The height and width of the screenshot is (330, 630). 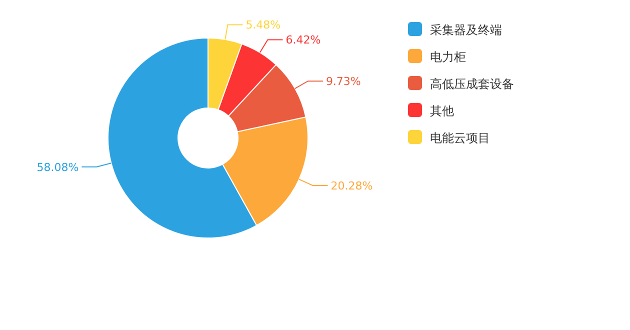 What do you see at coordinates (442, 111) in the screenshot?
I see `legend-label: 其他` at bounding box center [442, 111].